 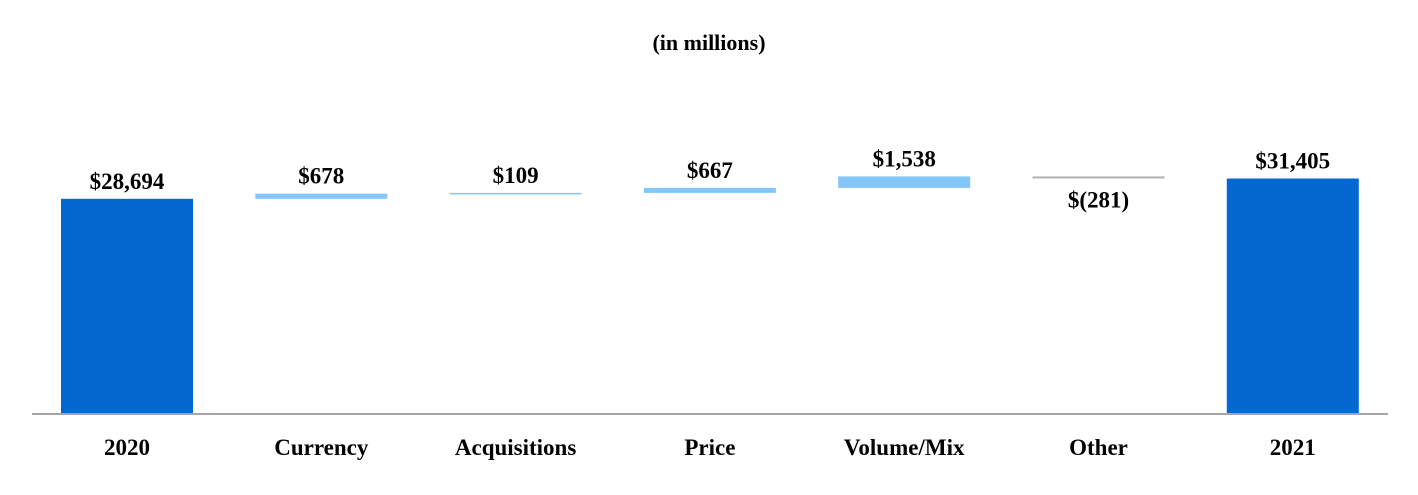 What do you see at coordinates (515, 193) in the screenshot?
I see `bar-acquisitions` at bounding box center [515, 193].